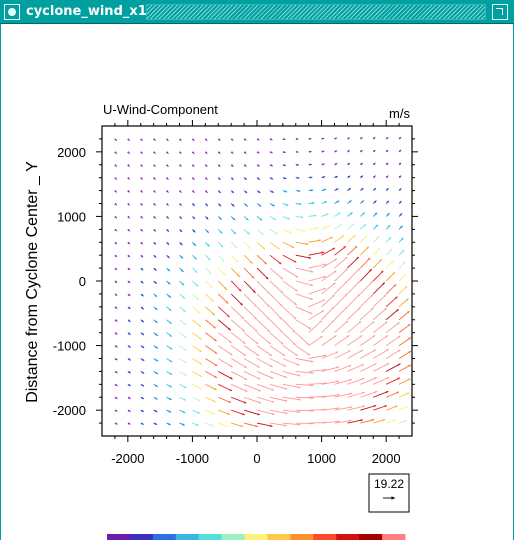  I want to click on title-bar: cyclone_wind_x11, so click(257, 12).